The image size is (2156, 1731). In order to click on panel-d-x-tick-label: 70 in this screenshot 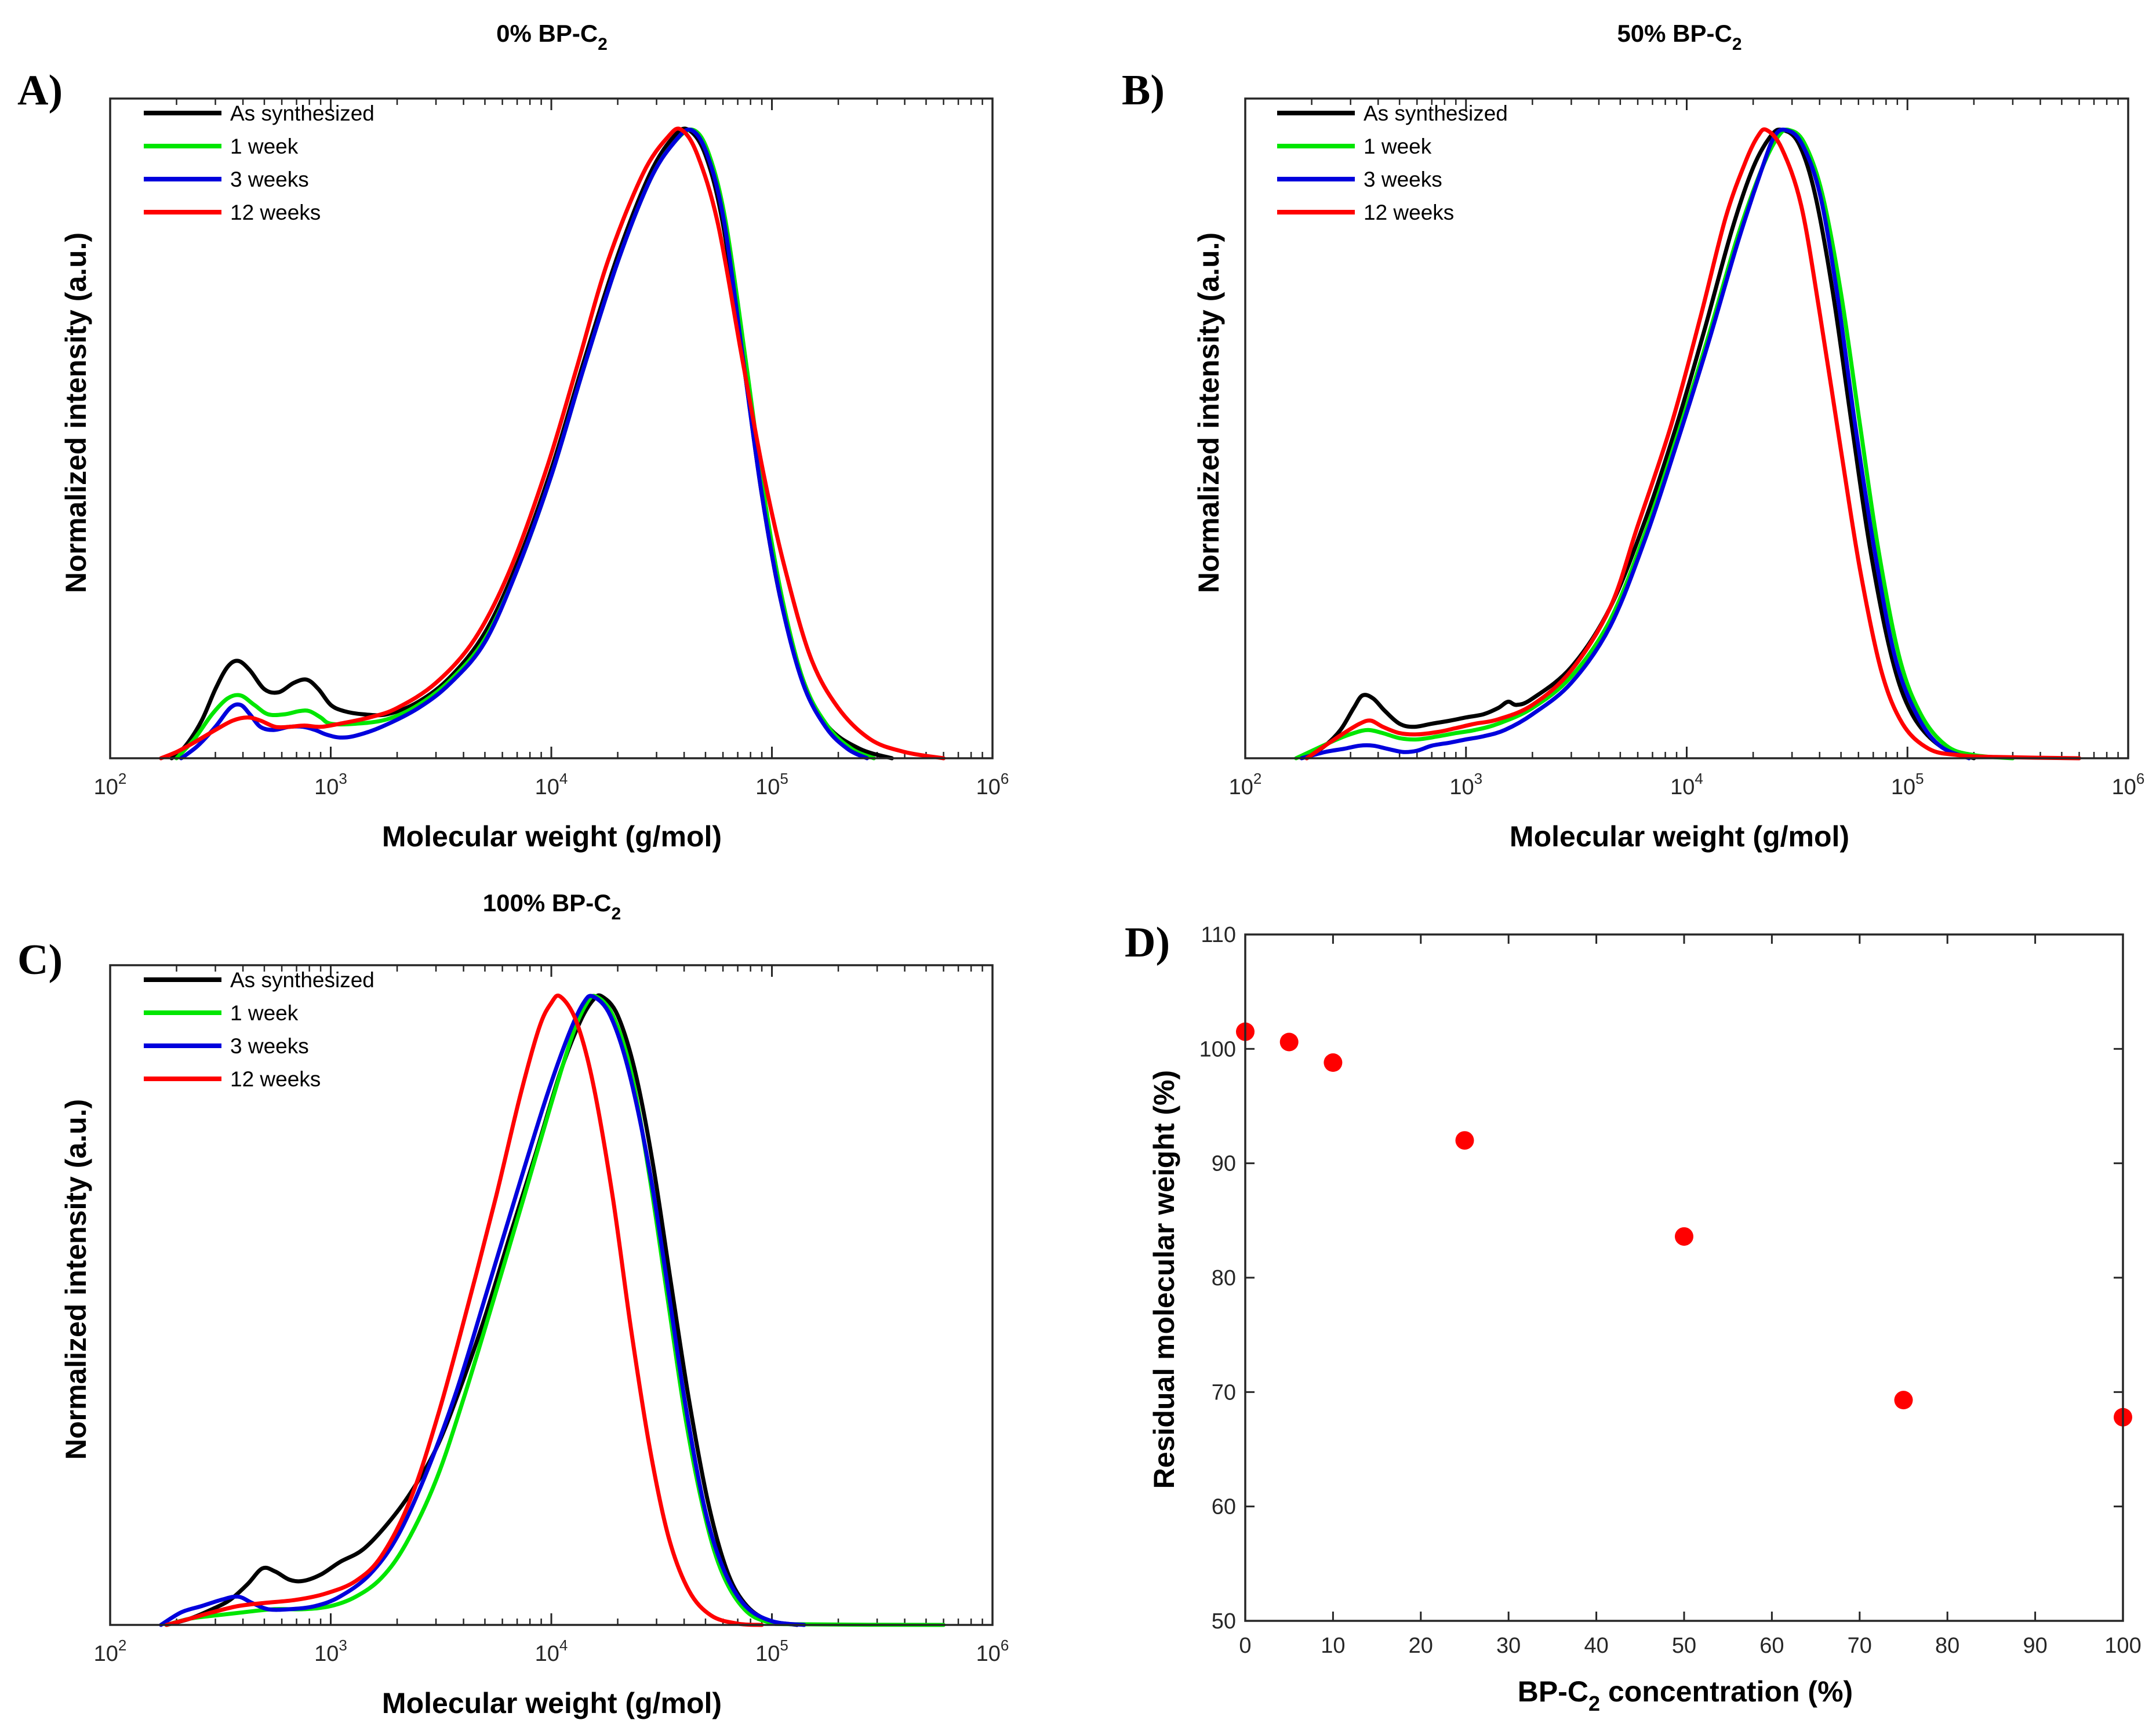, I will do `click(1860, 1646)`.